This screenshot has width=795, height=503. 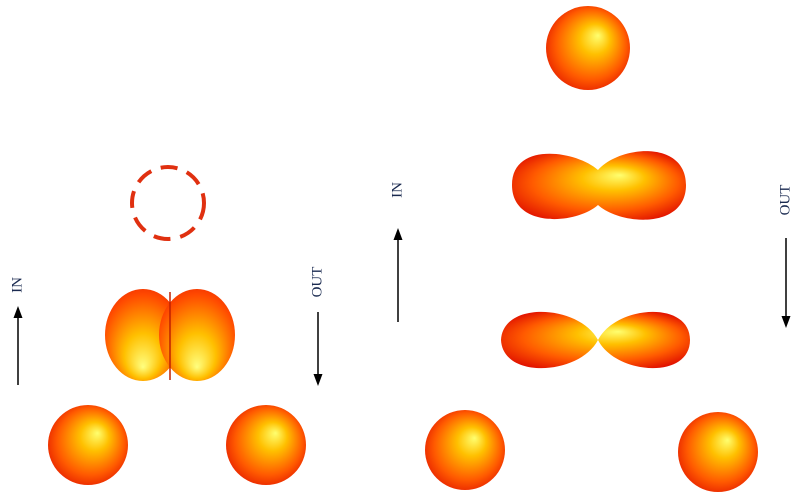 What do you see at coordinates (168, 203) in the screenshot?
I see `dashed-circle` at bounding box center [168, 203].